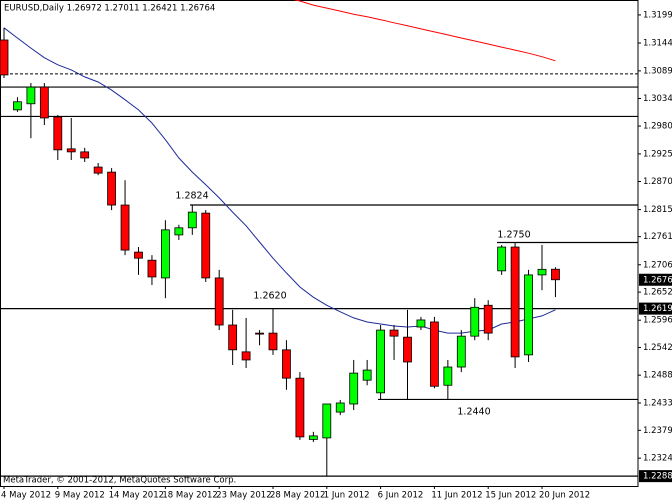 The image size is (672, 504). What do you see at coordinates (657, 210) in the screenshot?
I see `y-tick-label: 1.28150` at bounding box center [657, 210].